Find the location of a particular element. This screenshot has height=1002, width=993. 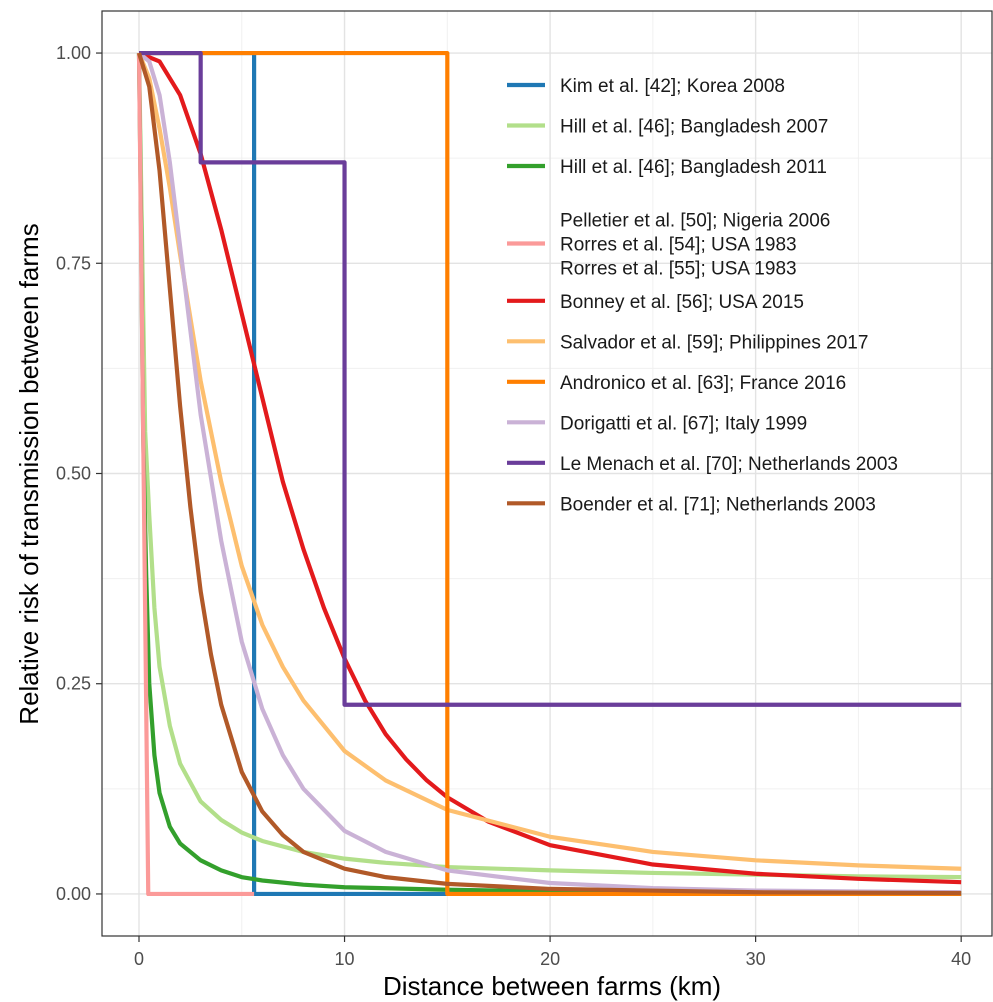

y-tick-label: 0.75 is located at coordinates (73, 263).